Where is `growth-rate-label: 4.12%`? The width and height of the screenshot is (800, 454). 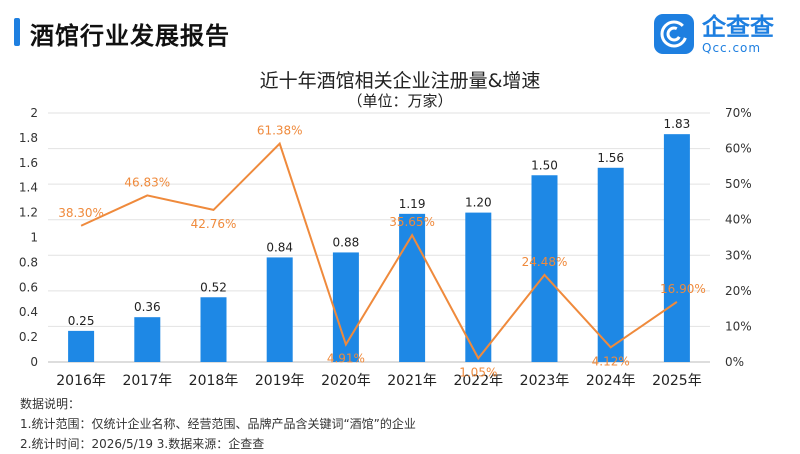
growth-rate-label: 4.12% is located at coordinates (611, 361).